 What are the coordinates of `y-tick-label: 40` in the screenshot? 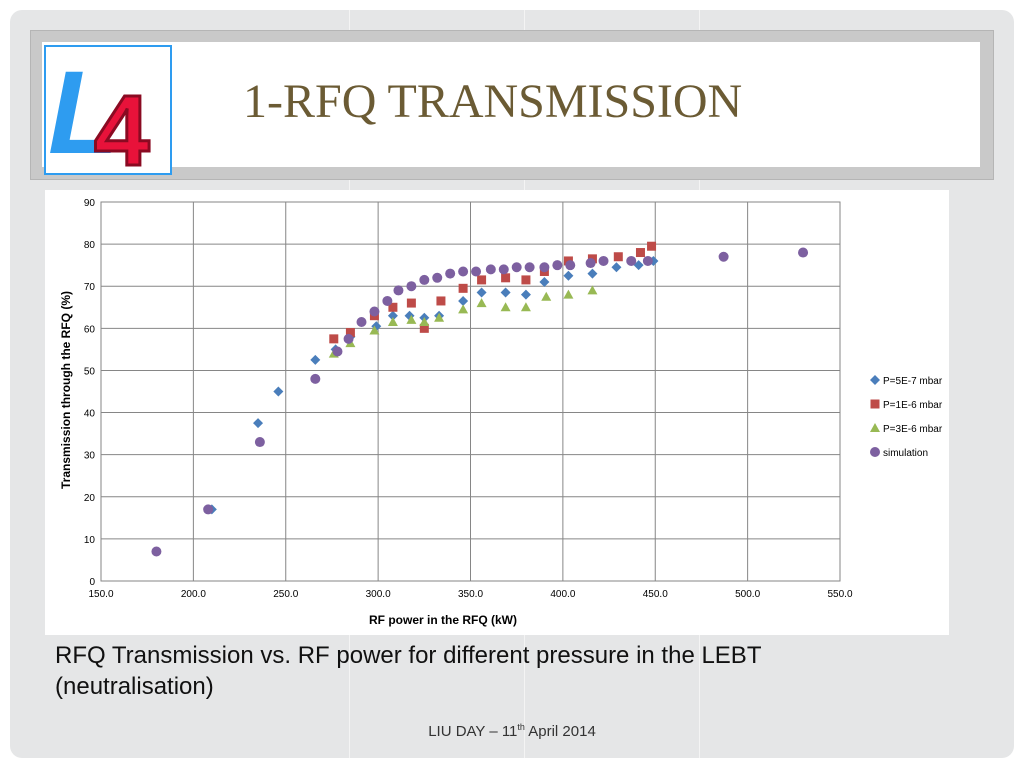 It's located at (90, 414).